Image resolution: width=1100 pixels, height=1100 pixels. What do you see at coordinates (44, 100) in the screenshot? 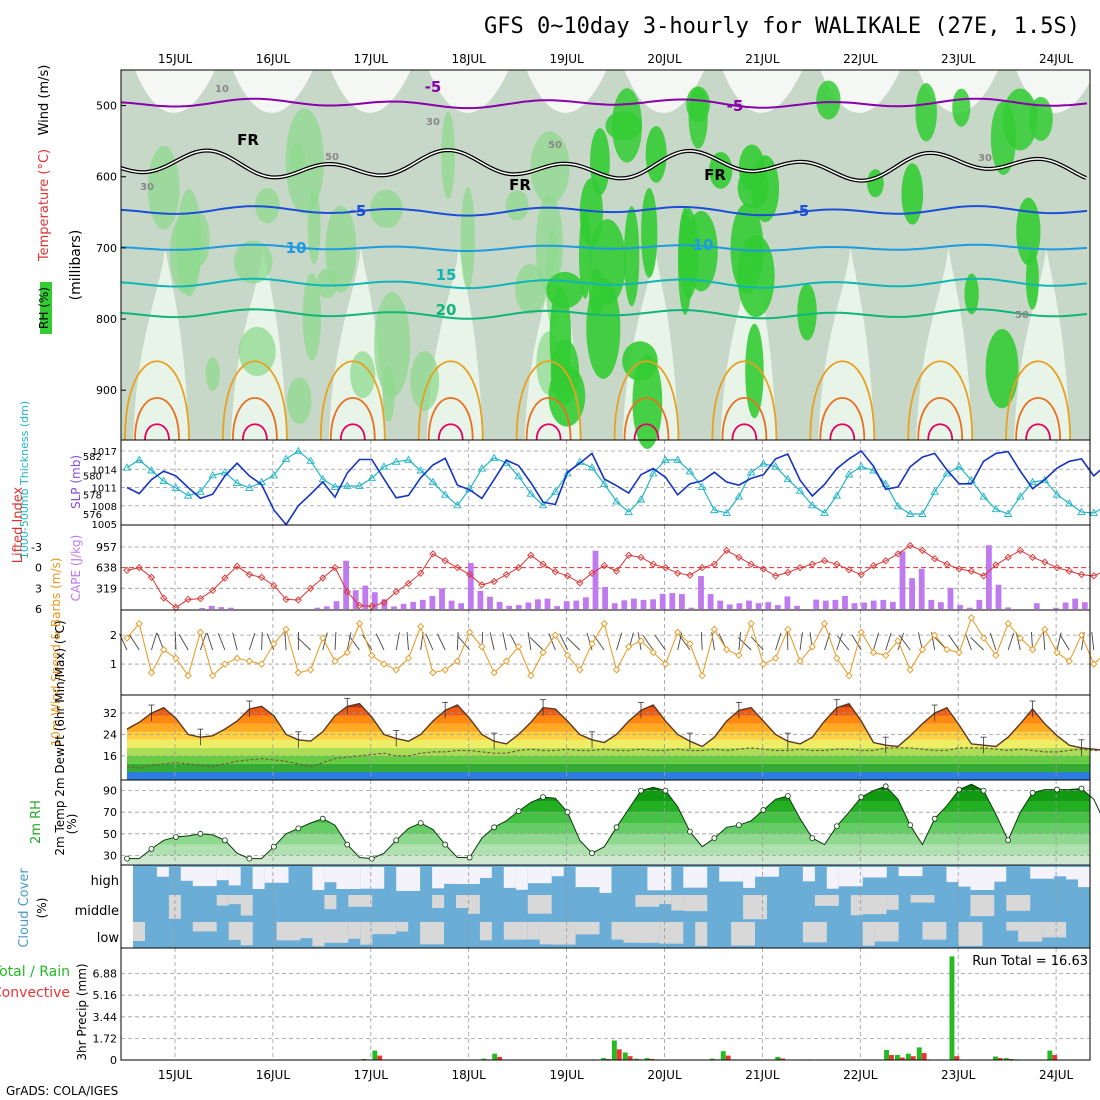
I see `wind-axis-label: Wind (m/s)` at bounding box center [44, 100].